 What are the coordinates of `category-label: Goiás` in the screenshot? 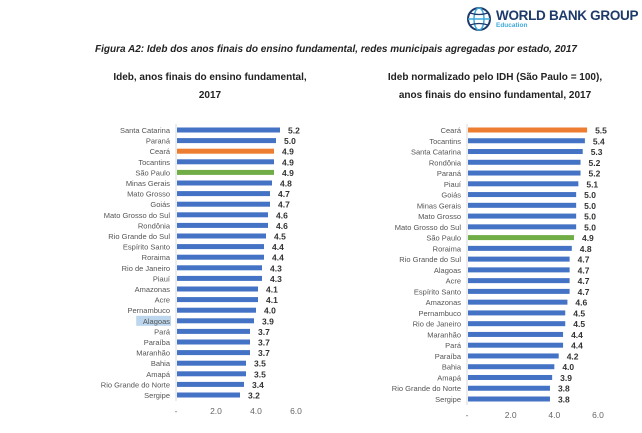 It's located at (160, 204).